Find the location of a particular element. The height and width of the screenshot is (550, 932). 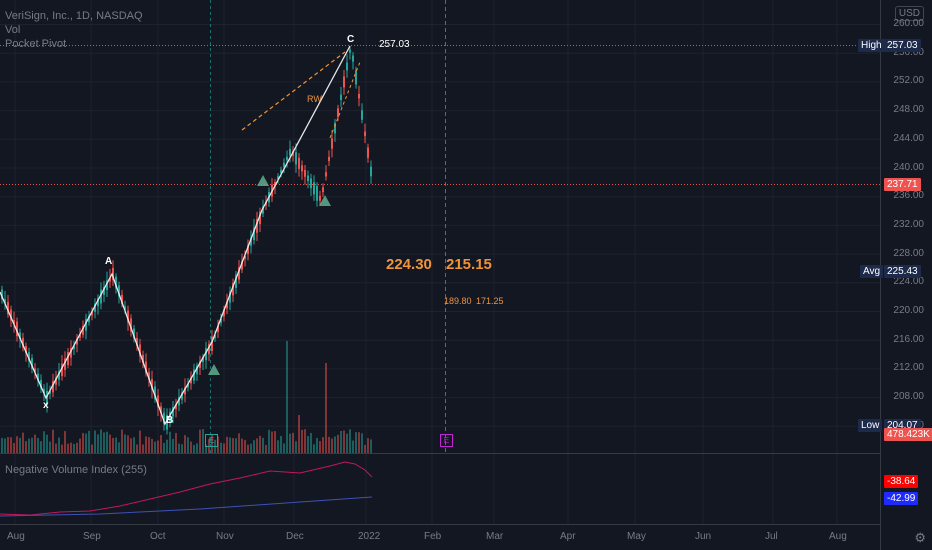

vol-legend: Vol is located at coordinates (13, 30).